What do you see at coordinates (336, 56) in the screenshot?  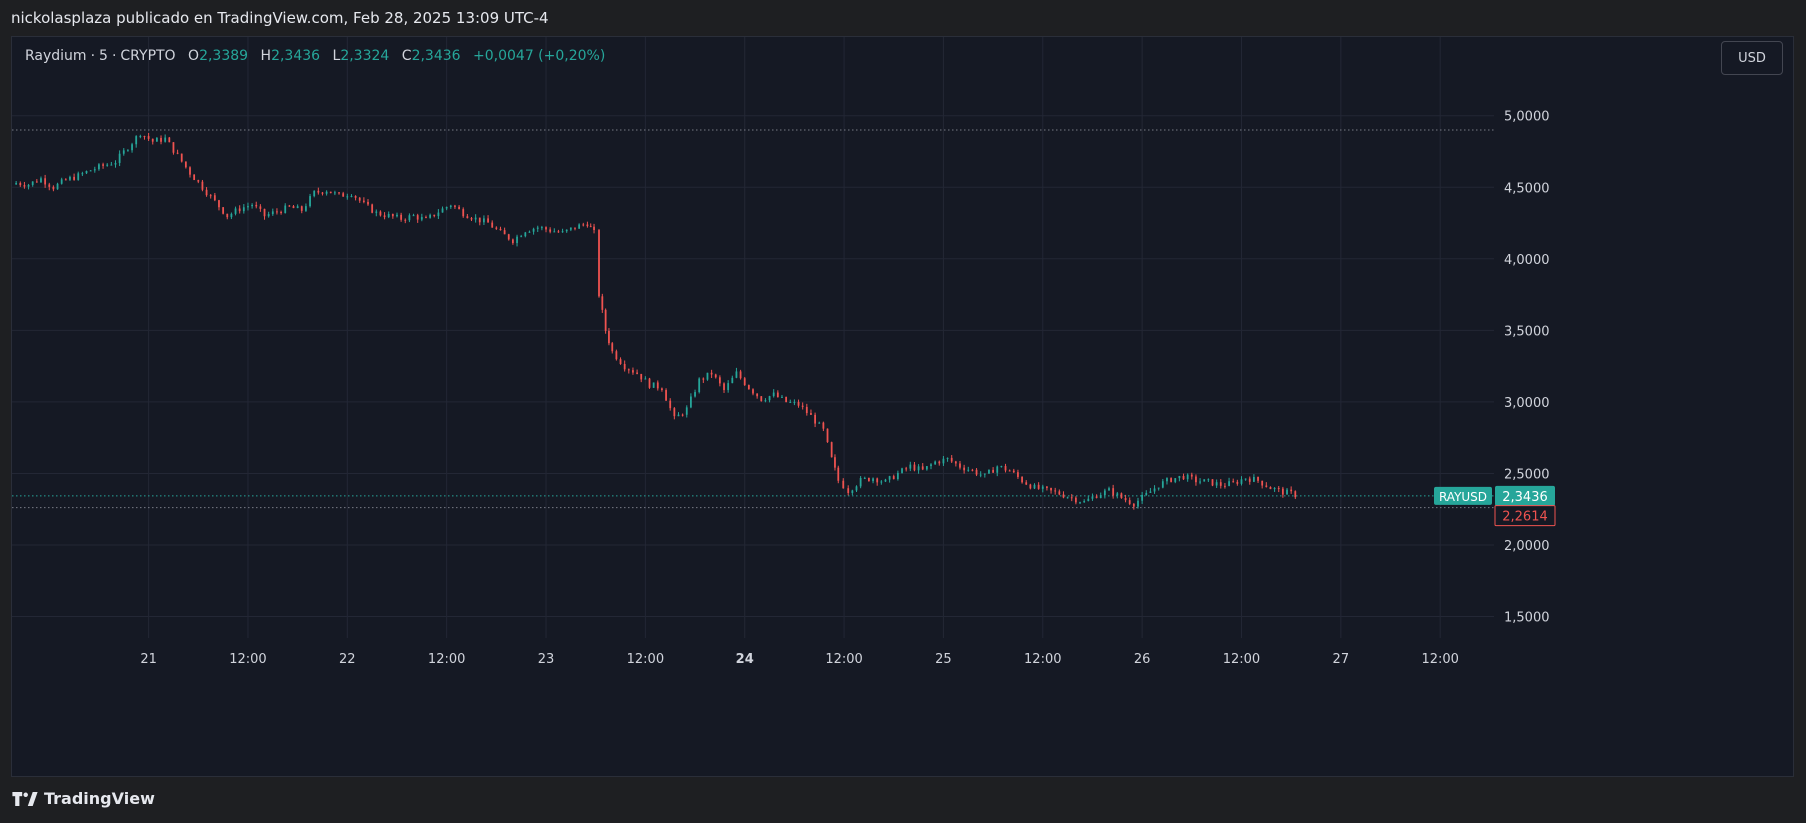 I see `legend-low-key: L` at bounding box center [336, 56].